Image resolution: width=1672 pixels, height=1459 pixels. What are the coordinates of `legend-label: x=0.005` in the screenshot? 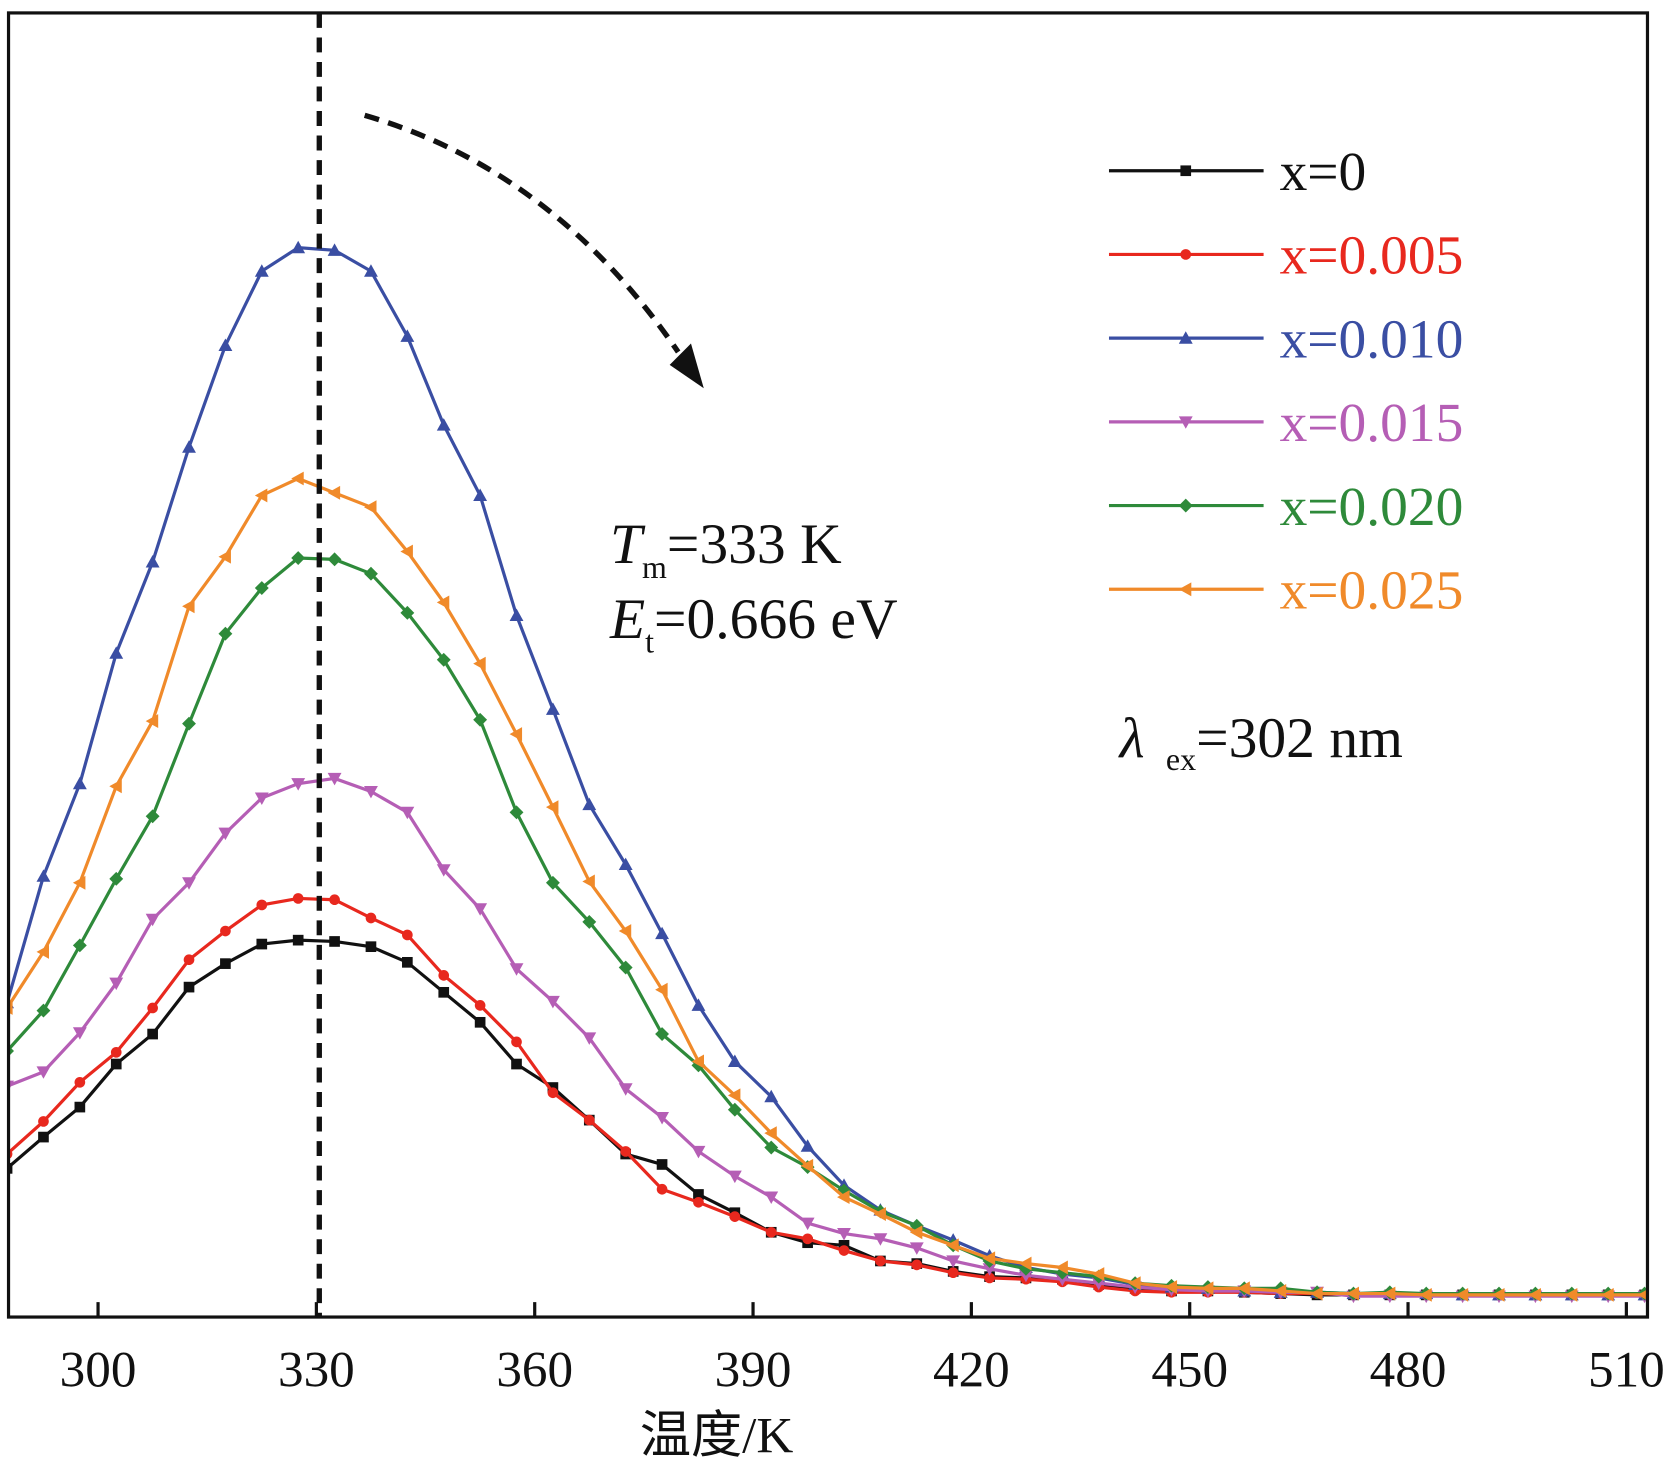 It's located at (1372, 255).